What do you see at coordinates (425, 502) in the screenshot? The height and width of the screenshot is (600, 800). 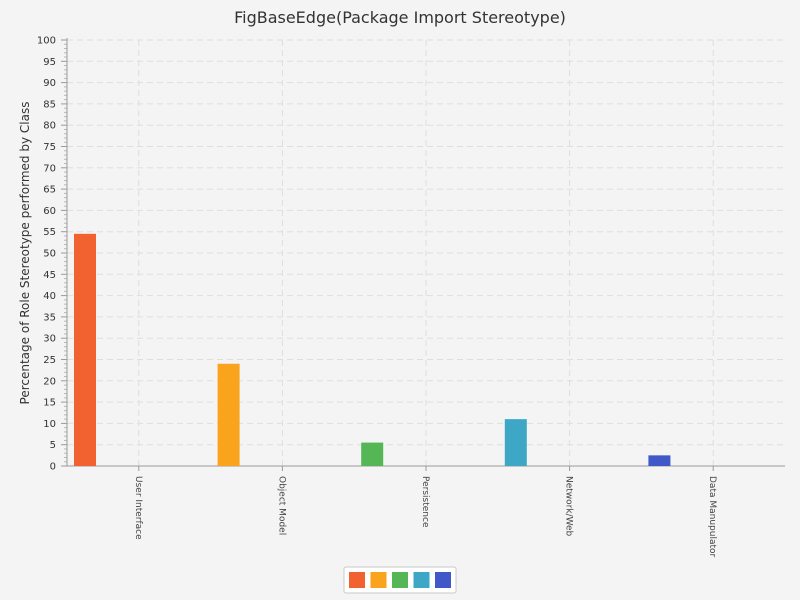 I see `x-tick-label: Persistence` at bounding box center [425, 502].